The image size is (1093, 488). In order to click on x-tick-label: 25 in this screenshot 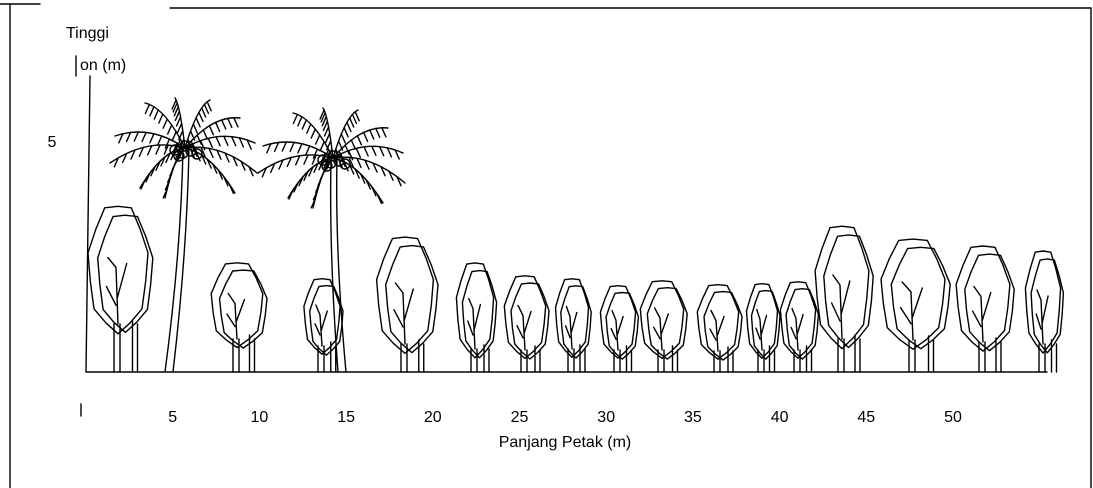, I will do `click(520, 417)`.